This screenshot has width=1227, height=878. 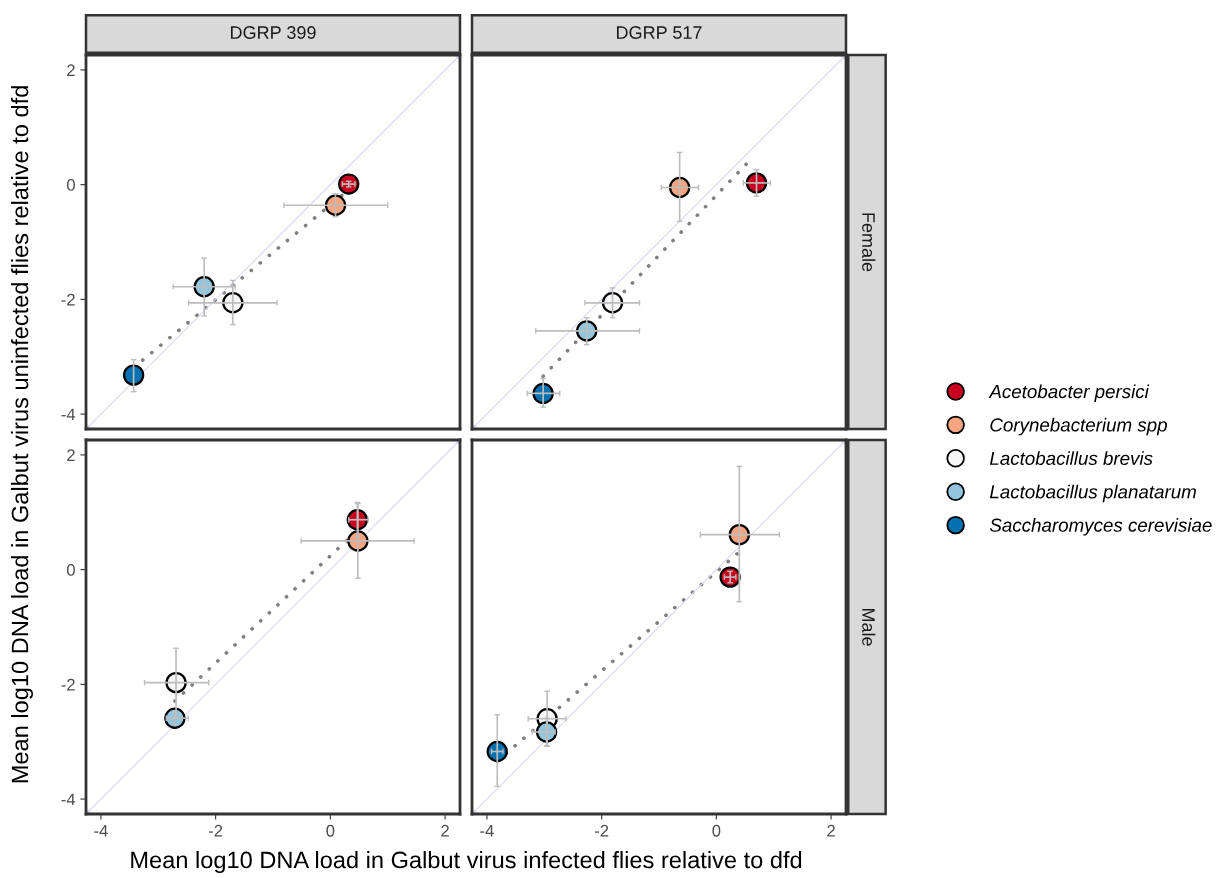 I want to click on legend-label: Saccharomyces cerevisiae, so click(x=1100, y=527).